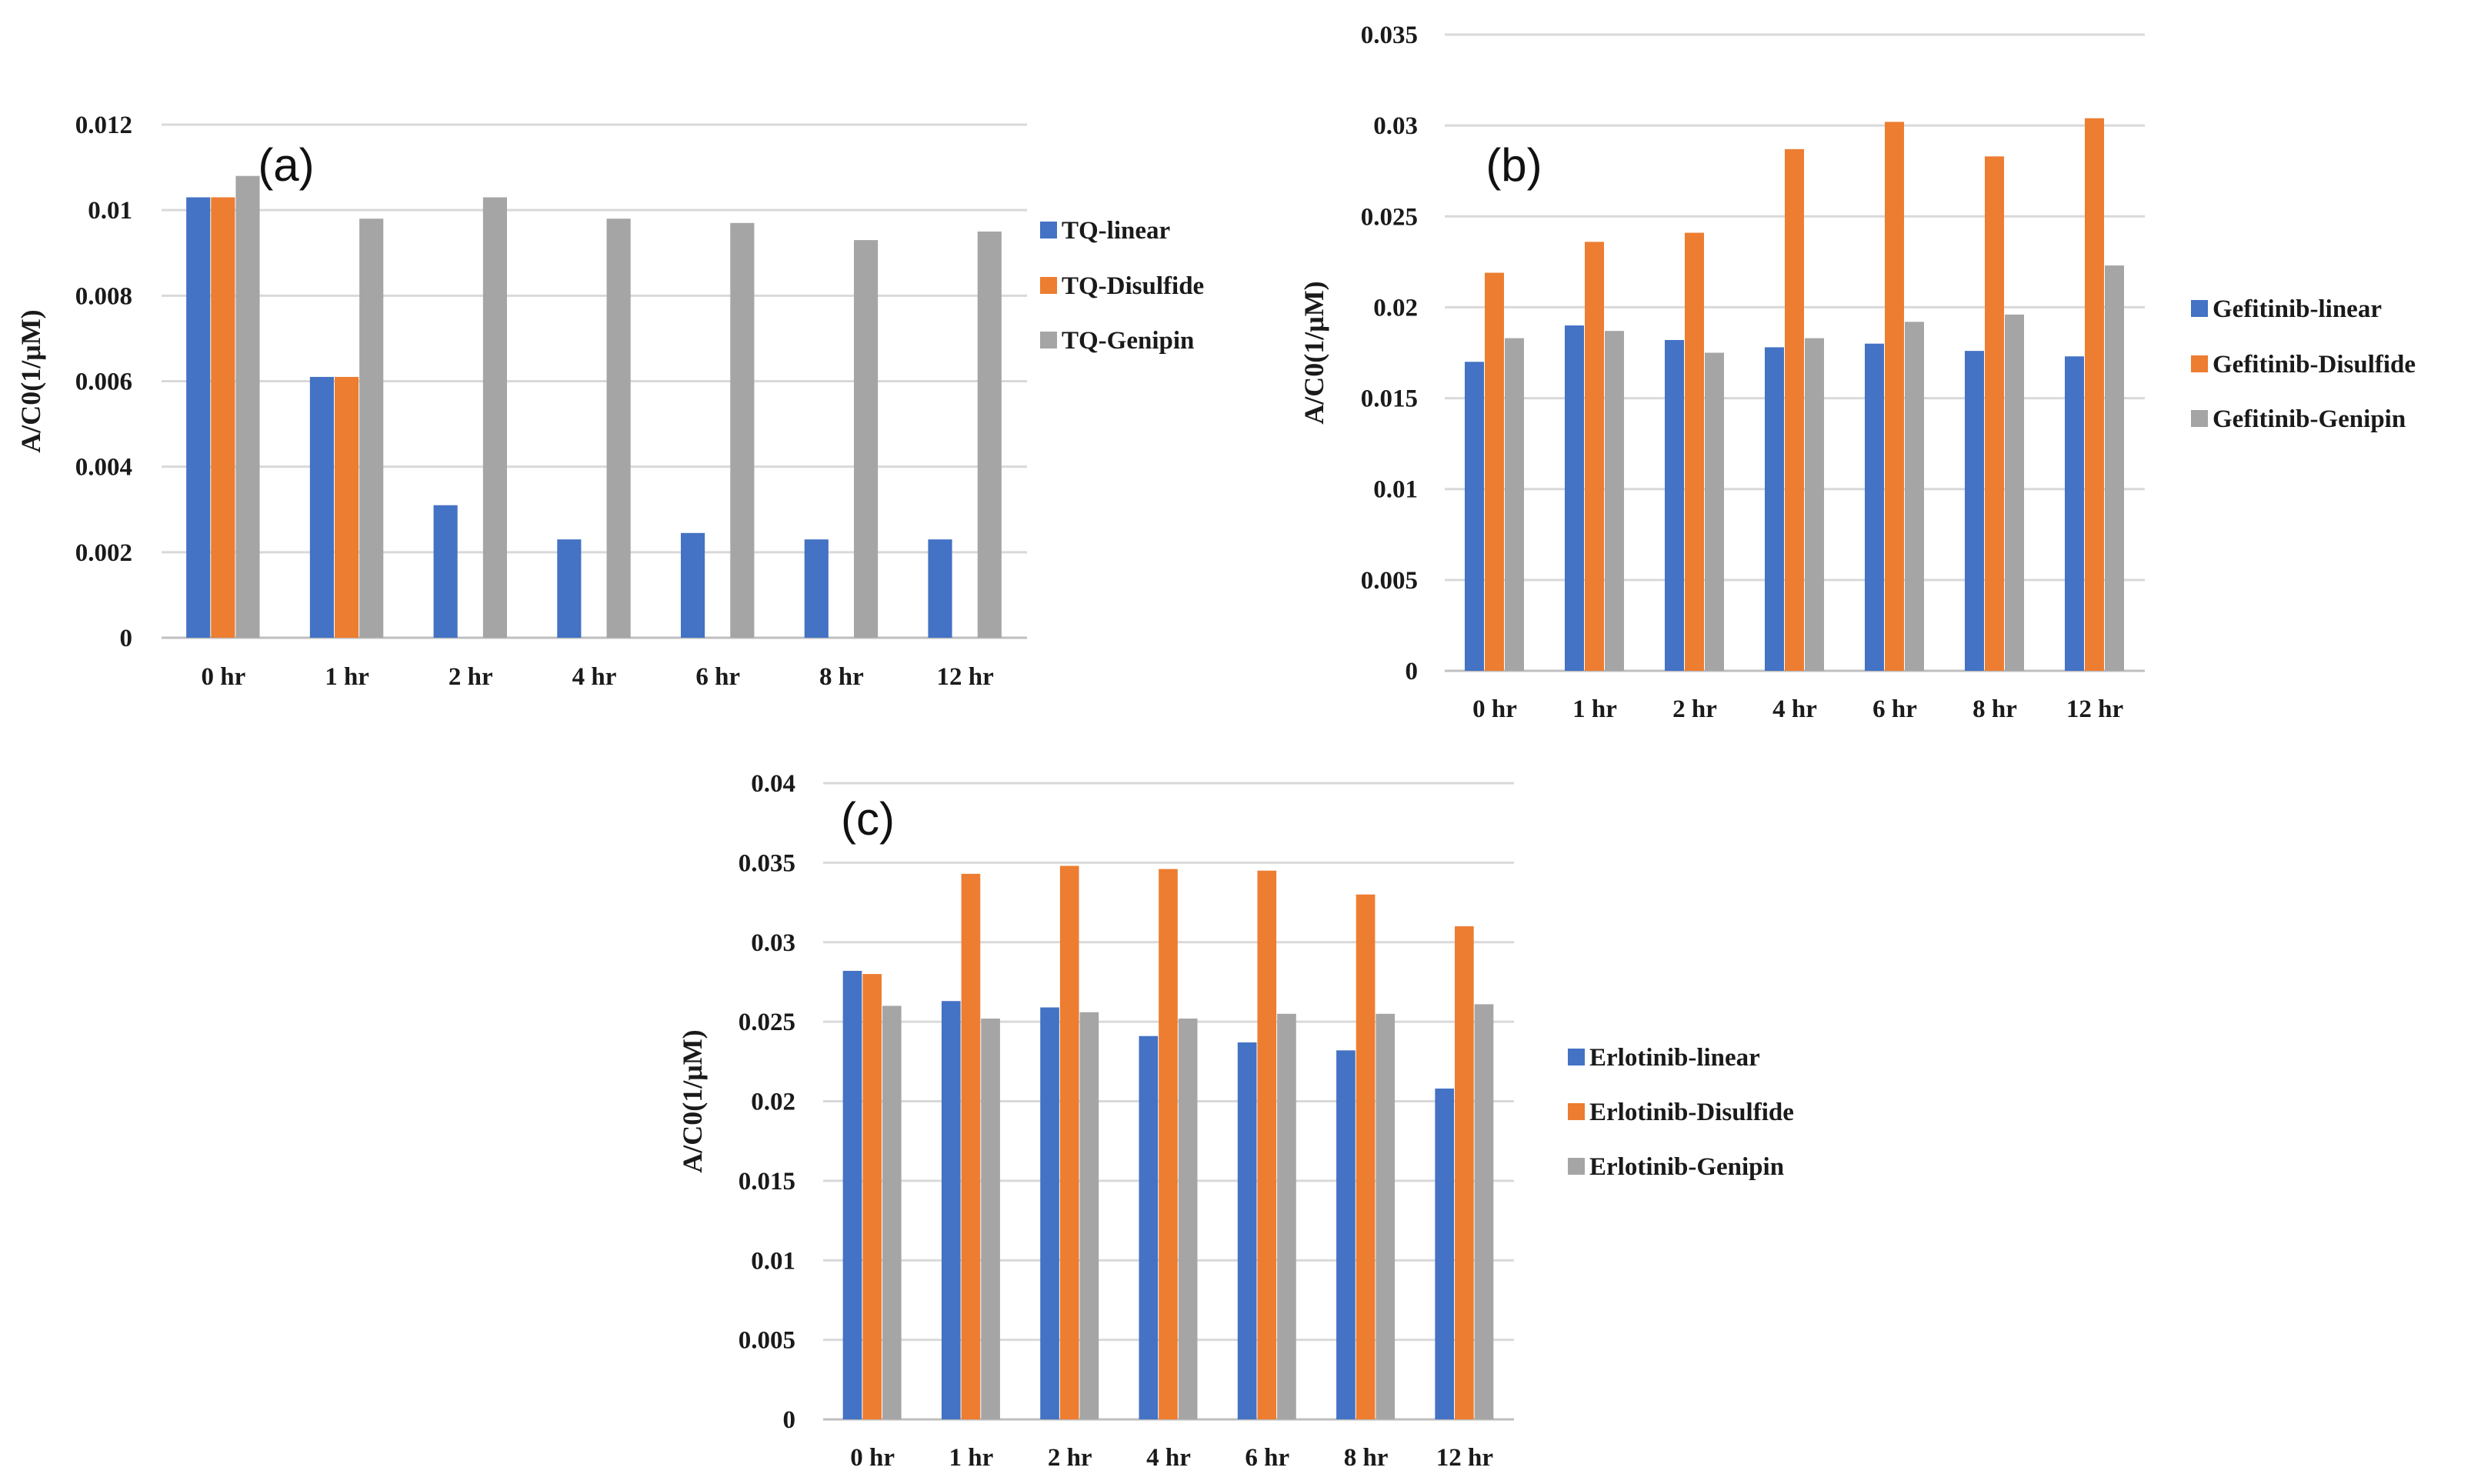 The height and width of the screenshot is (1484, 2491). I want to click on y-tick-label: 0.006, so click(104, 382).